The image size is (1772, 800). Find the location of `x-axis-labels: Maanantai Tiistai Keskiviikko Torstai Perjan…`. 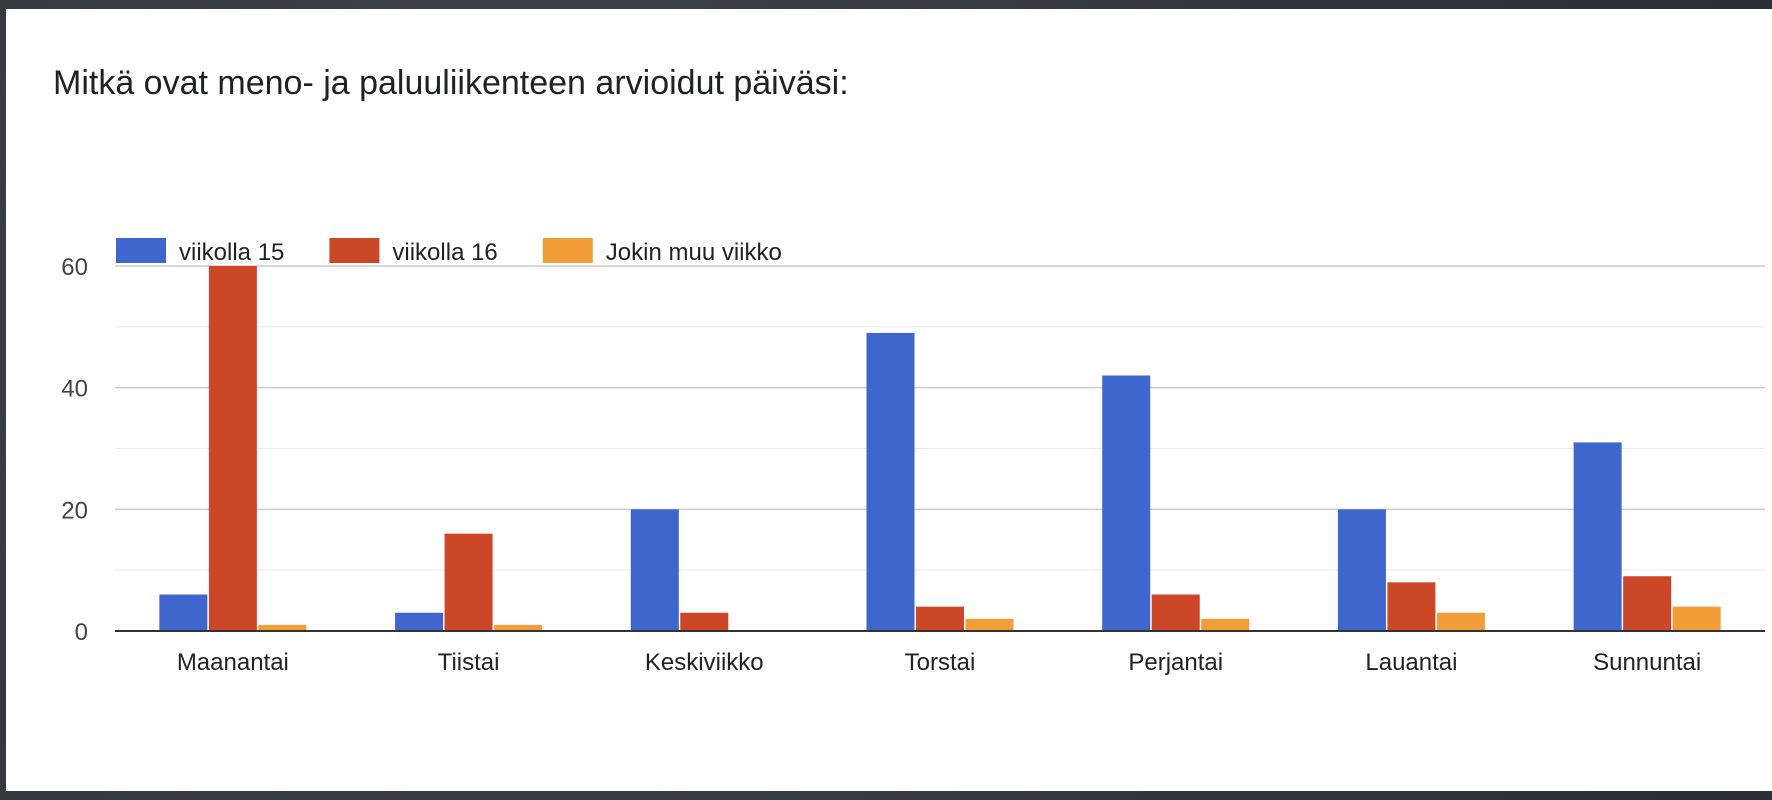

x-axis-labels: Maanantai Tiistai Keskiviikko Torstai Perjan… is located at coordinates (939, 662).